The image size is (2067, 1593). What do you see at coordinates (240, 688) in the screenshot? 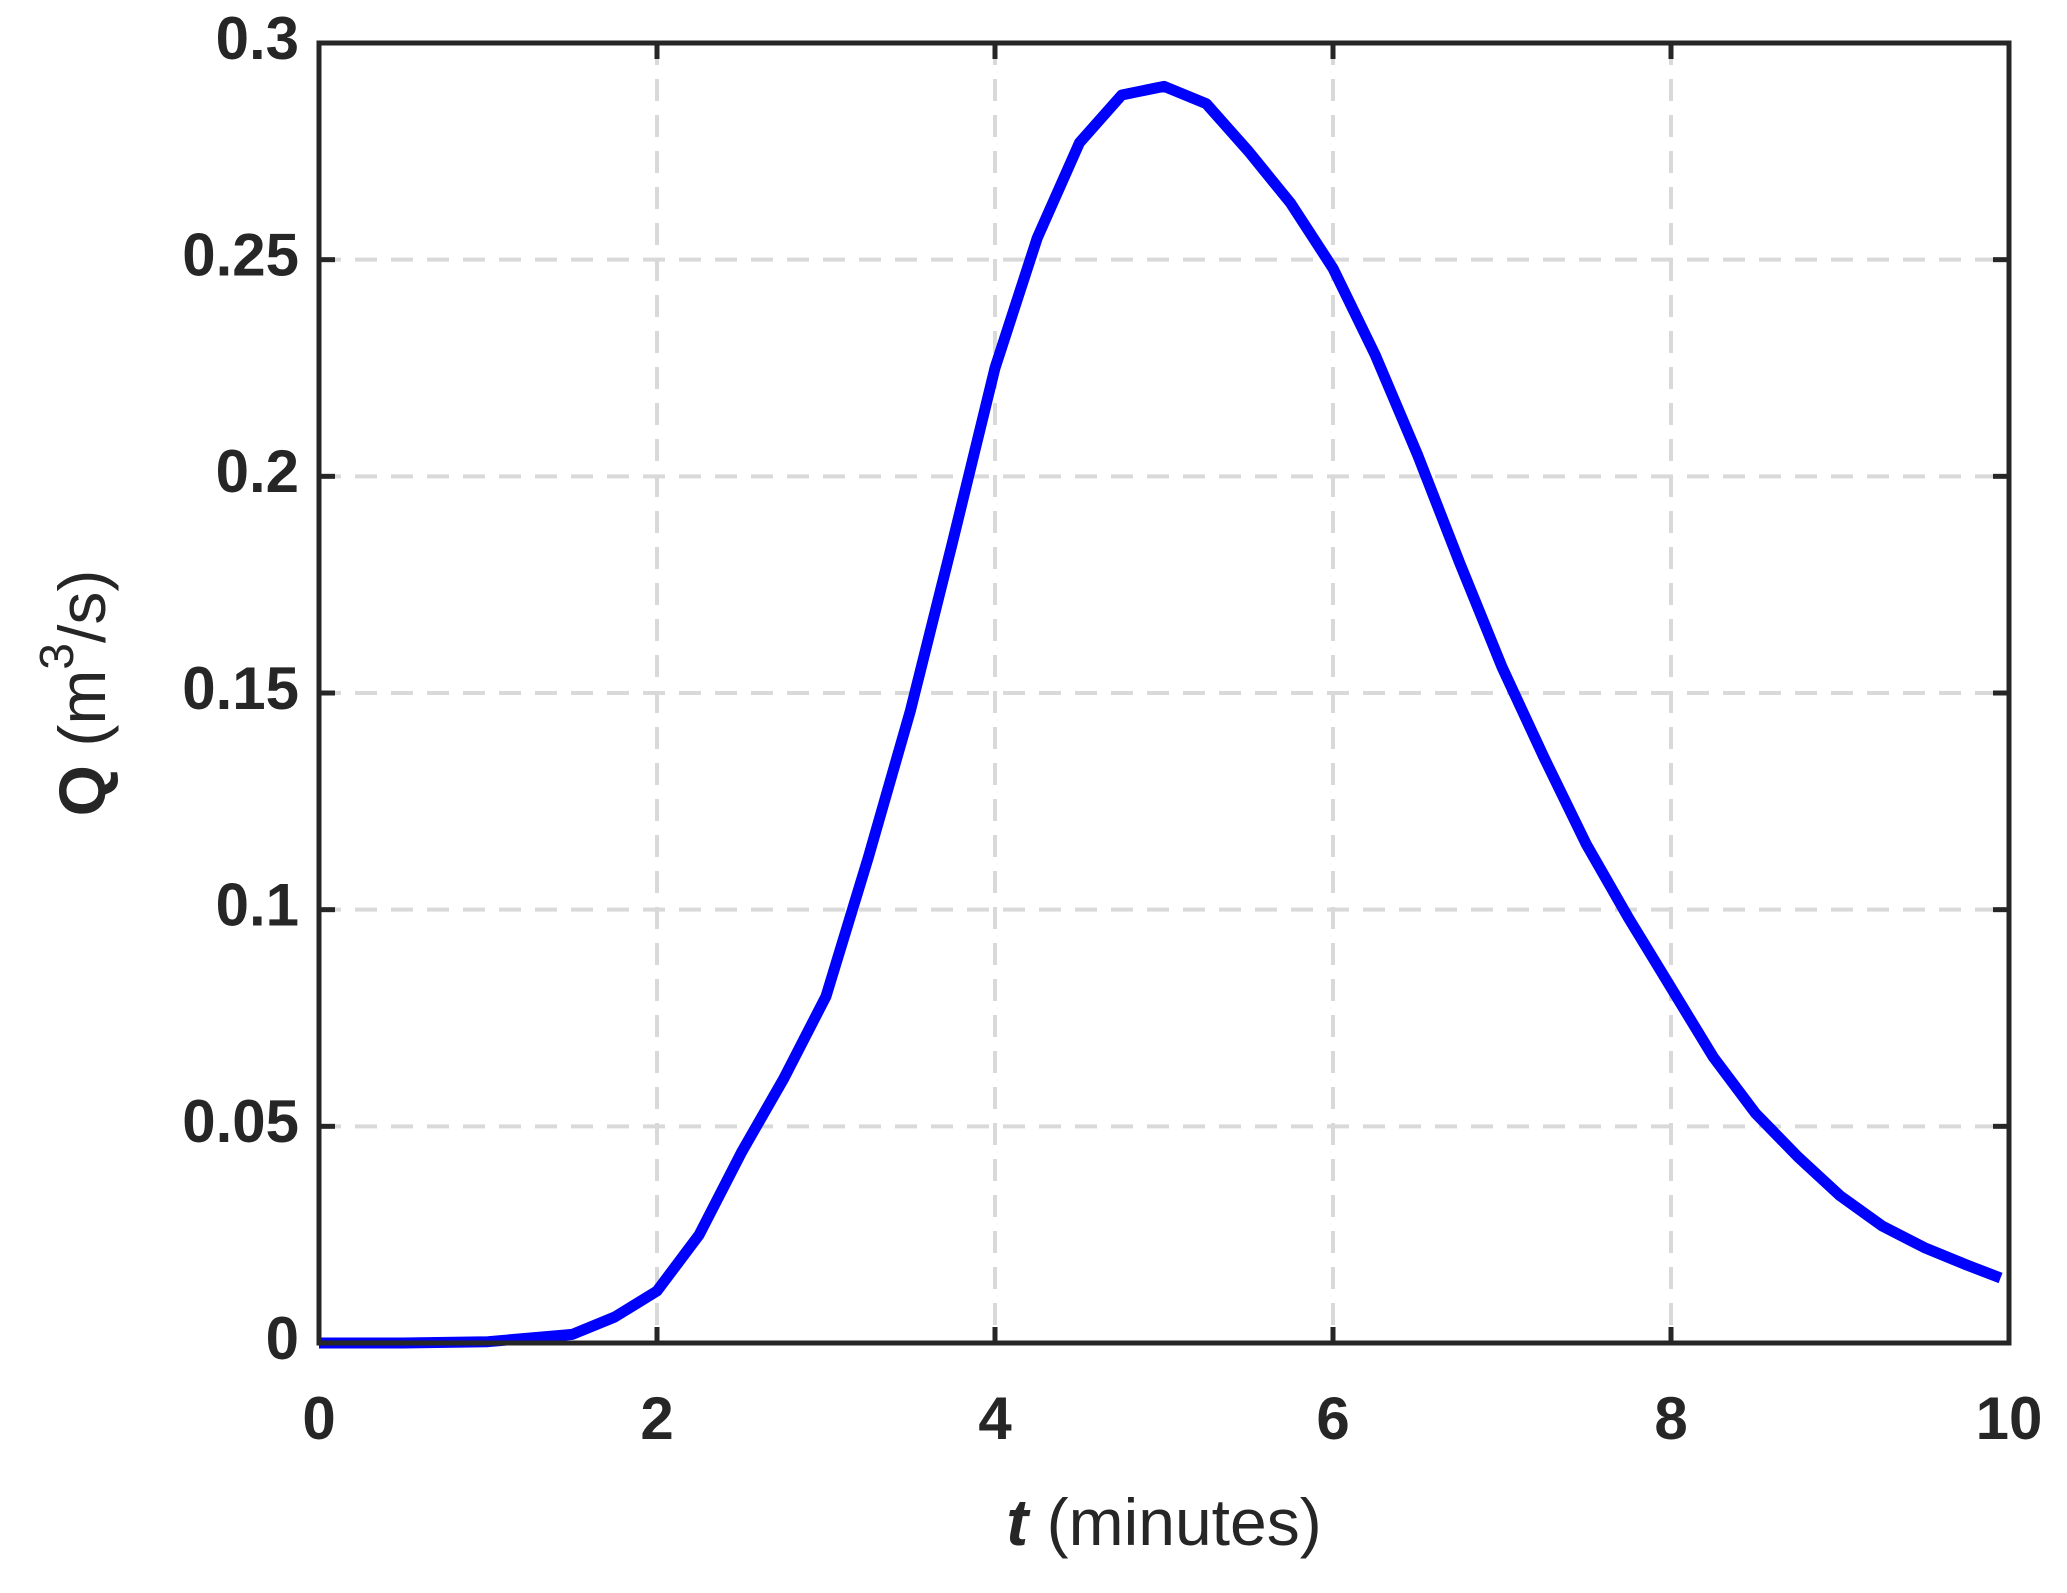
I see `y-tick-label: 0.15` at bounding box center [240, 688].